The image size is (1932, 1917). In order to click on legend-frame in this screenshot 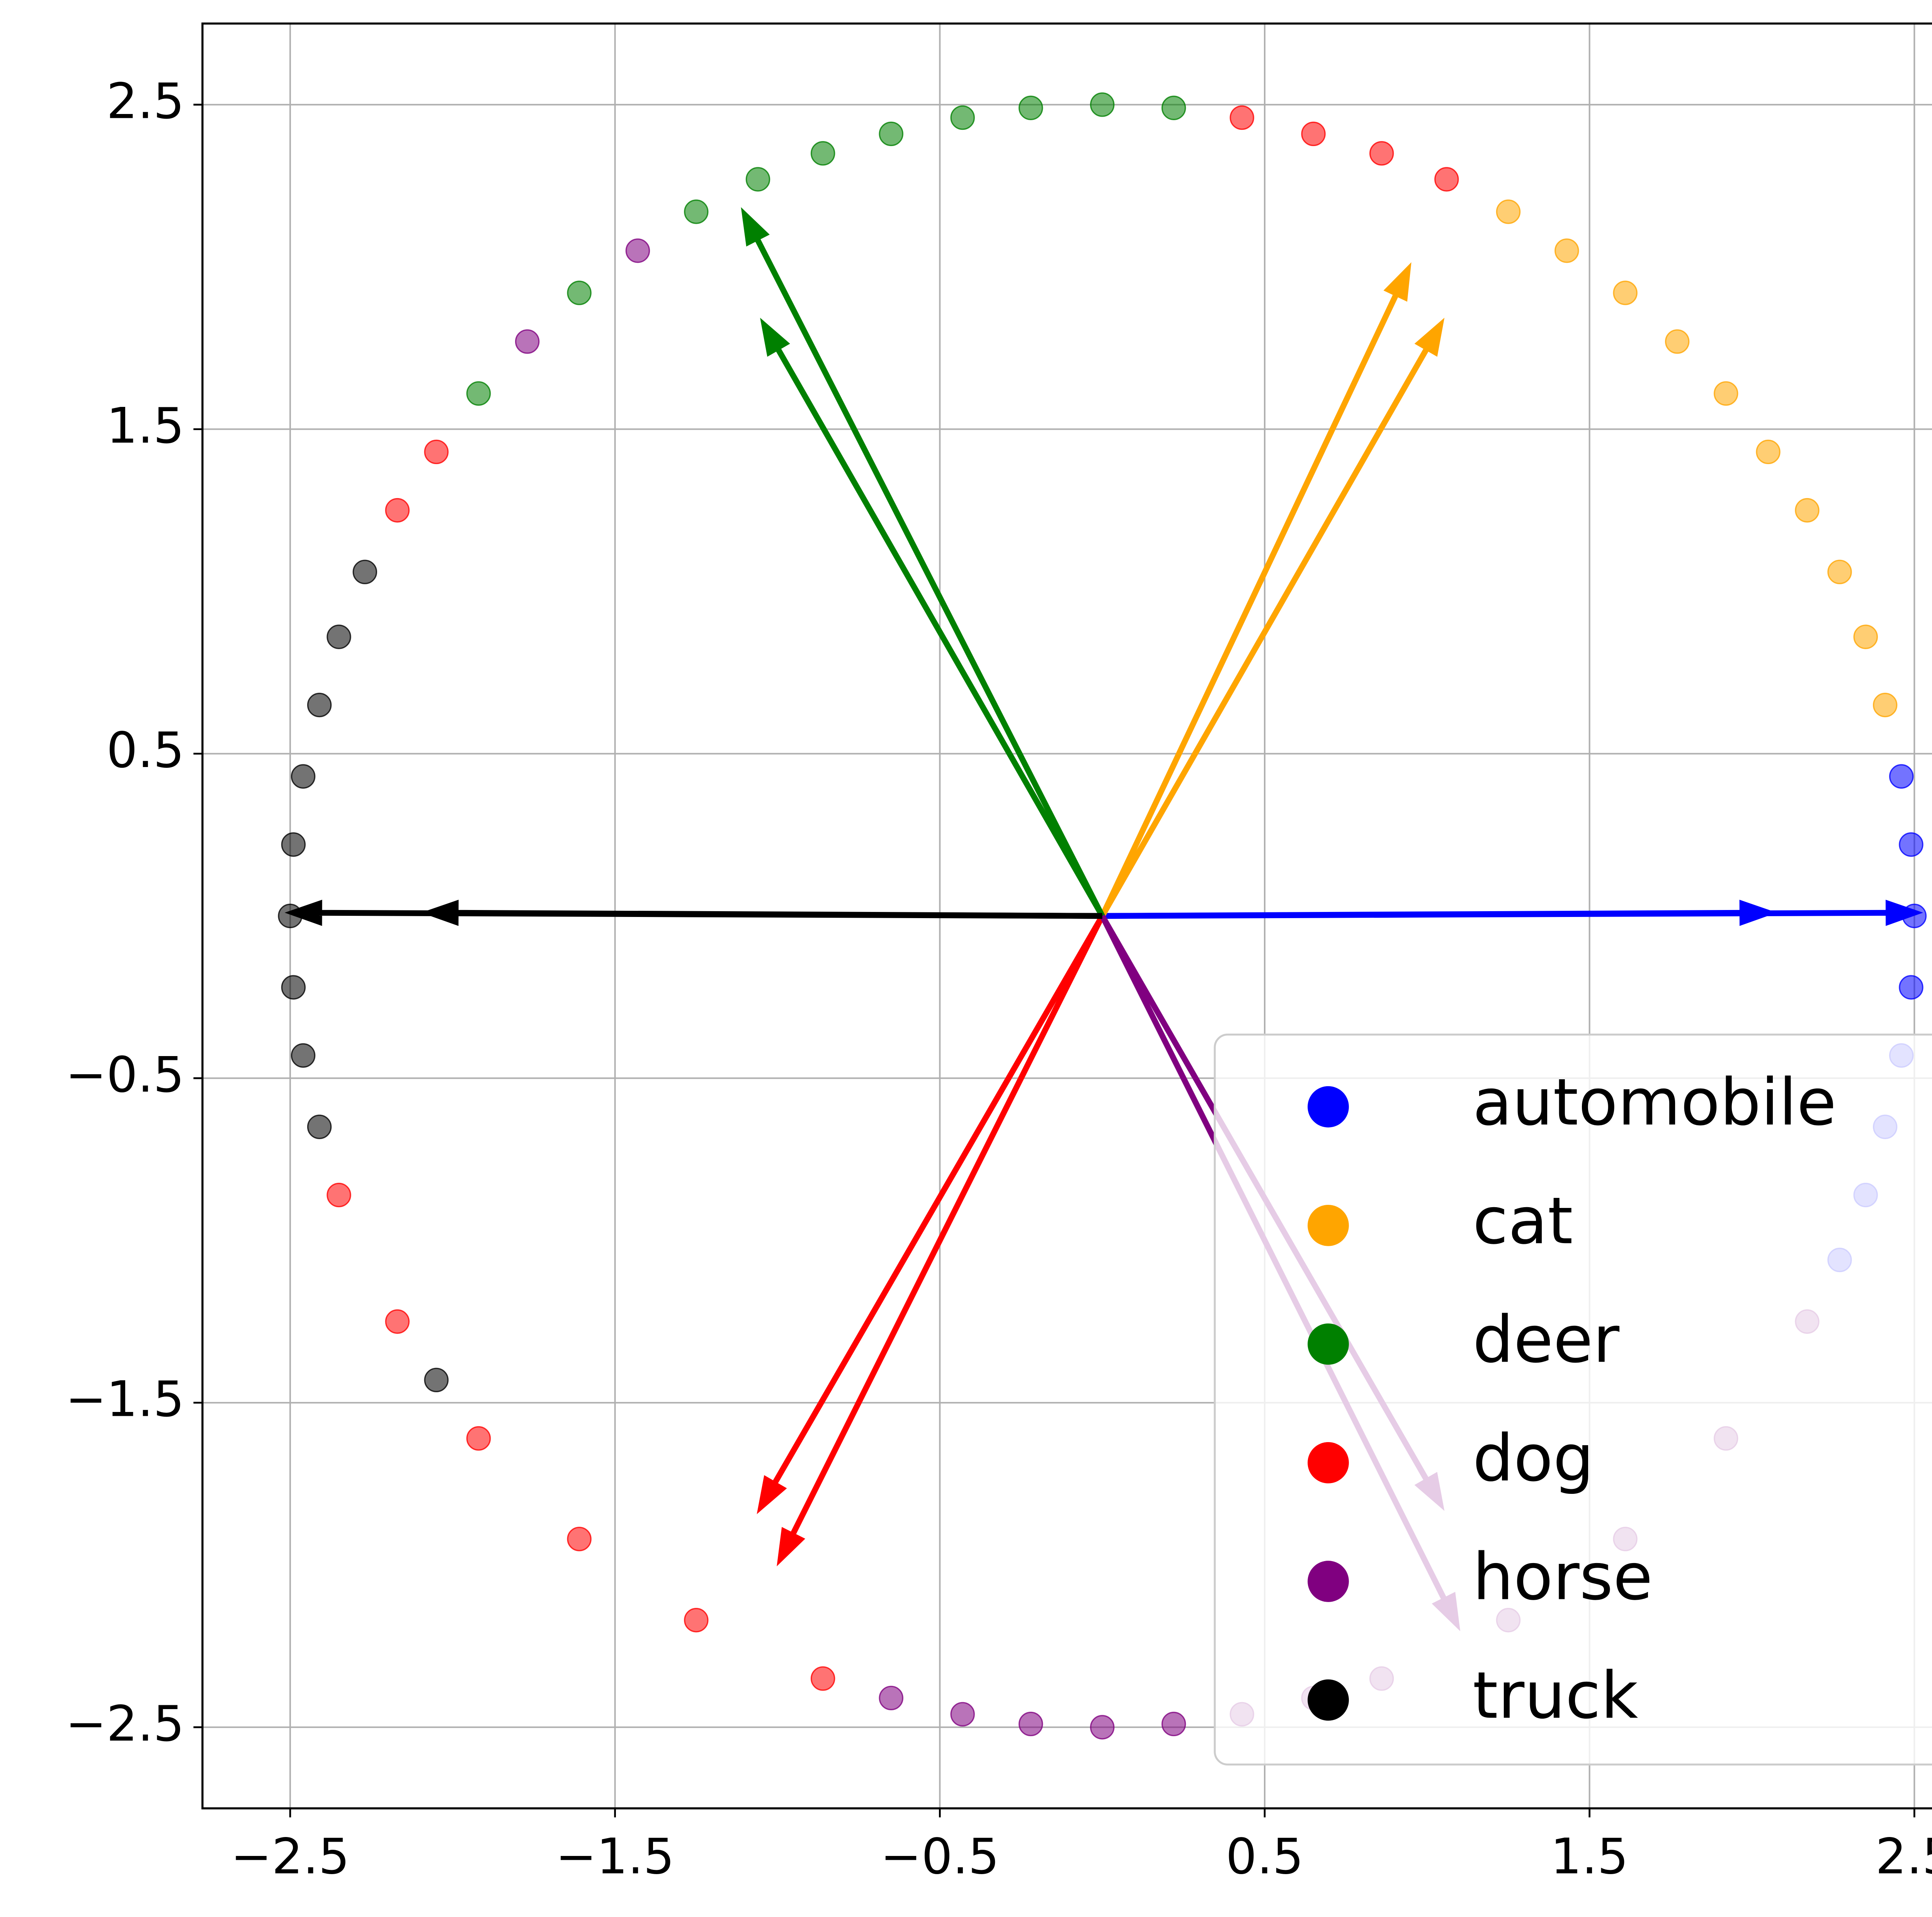, I will do `click(1573, 1400)`.